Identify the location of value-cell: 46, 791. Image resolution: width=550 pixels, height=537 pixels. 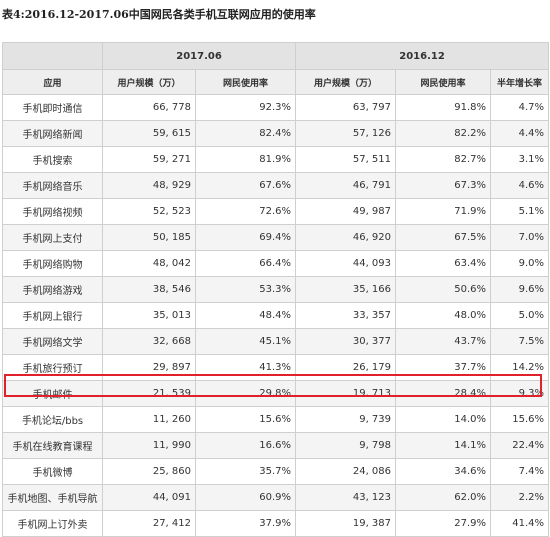
(346, 185).